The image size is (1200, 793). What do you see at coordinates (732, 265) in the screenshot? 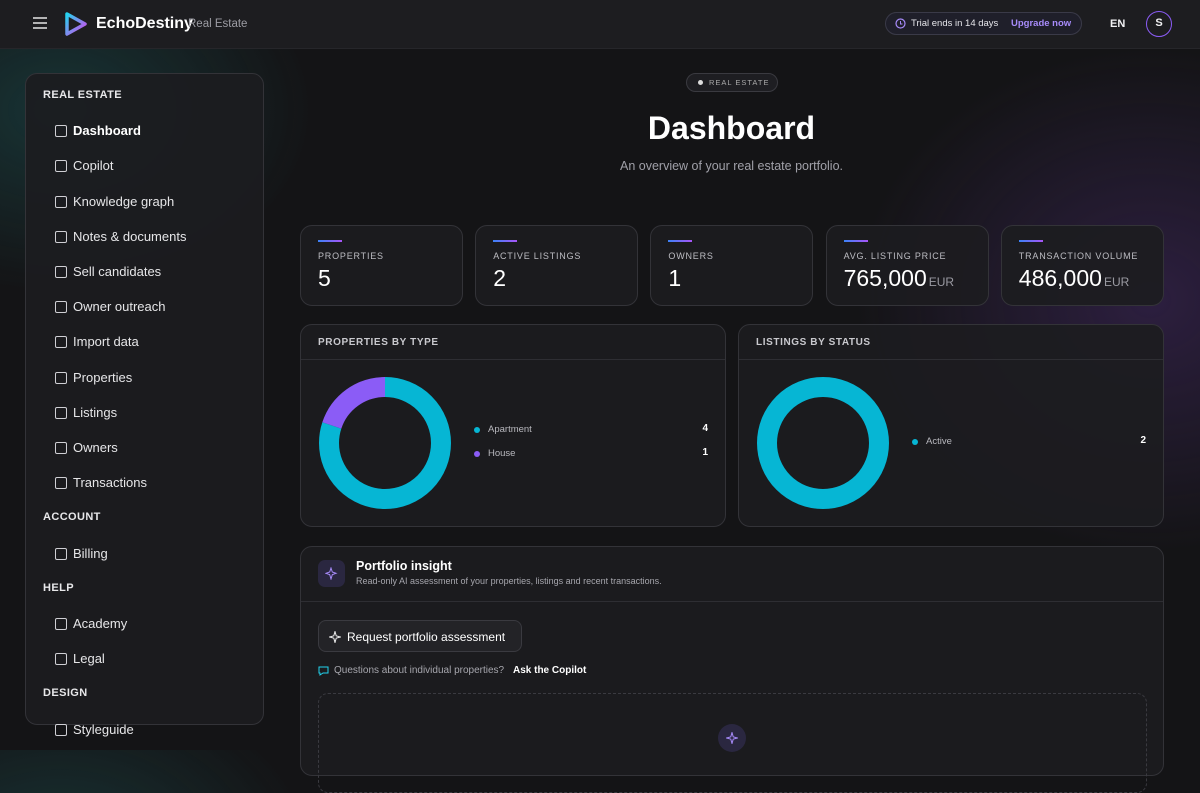
I see `stat-card: OWNERS 1` at bounding box center [732, 265].